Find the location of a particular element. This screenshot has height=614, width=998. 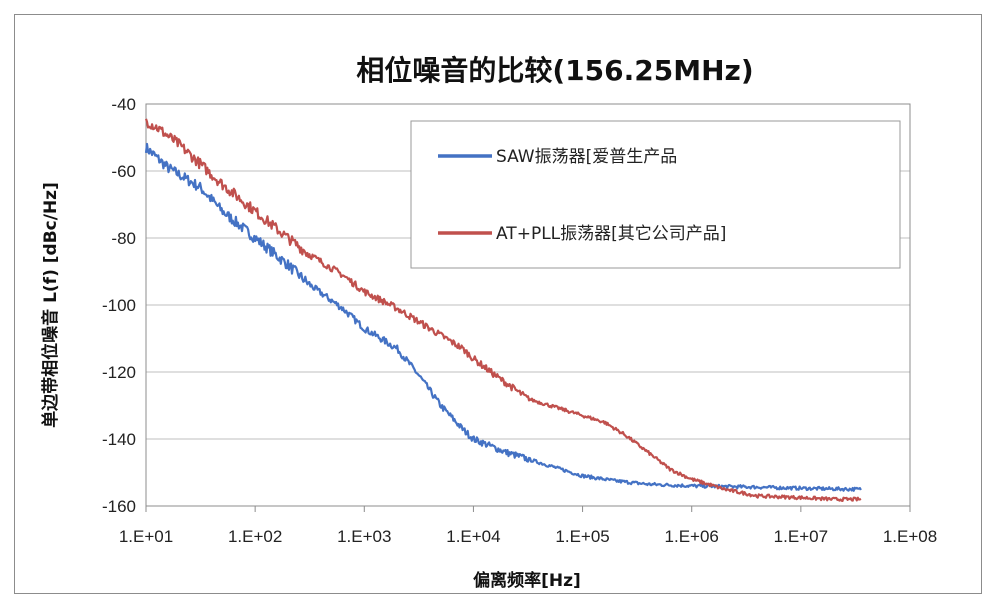

y-tick-label: -60 is located at coordinates (123, 171).